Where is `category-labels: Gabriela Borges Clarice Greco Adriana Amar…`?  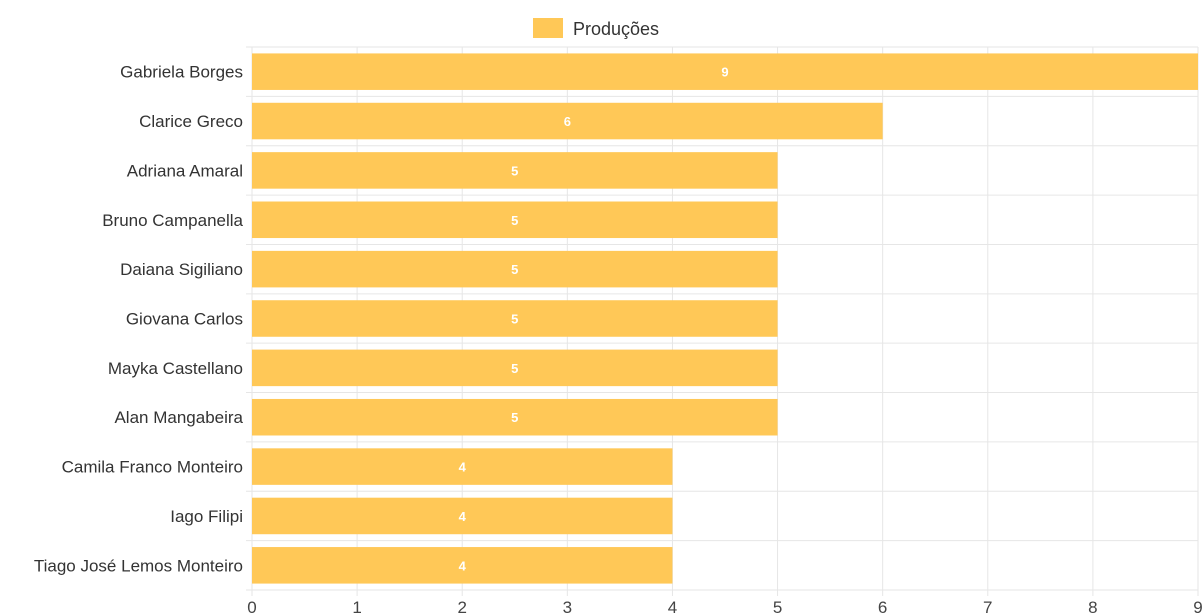
category-labels: Gabriela Borges Clarice Greco Adriana Amar… is located at coordinates (139, 319).